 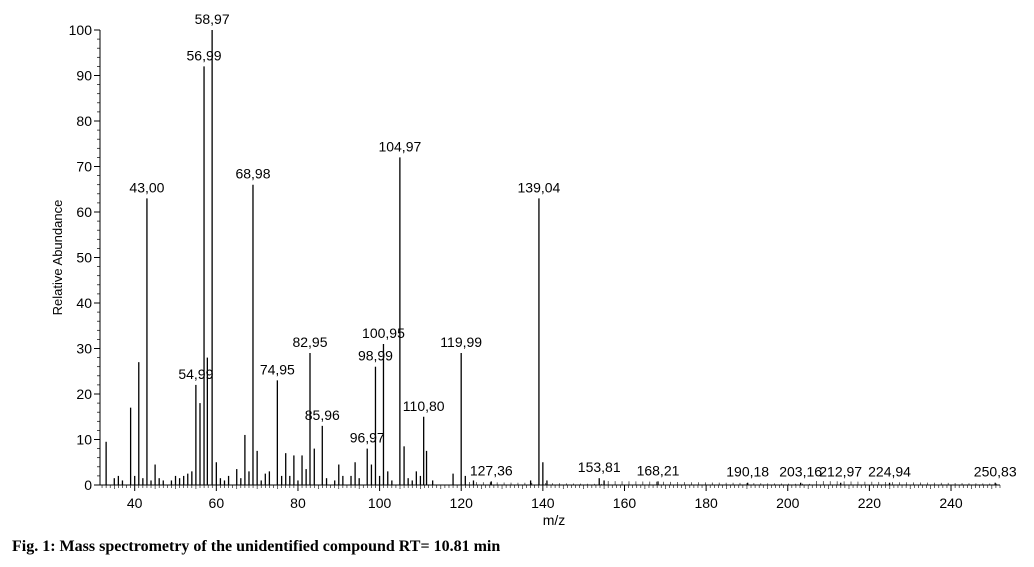 What do you see at coordinates (322, 415) in the screenshot?
I see `peak-label: 85,96` at bounding box center [322, 415].